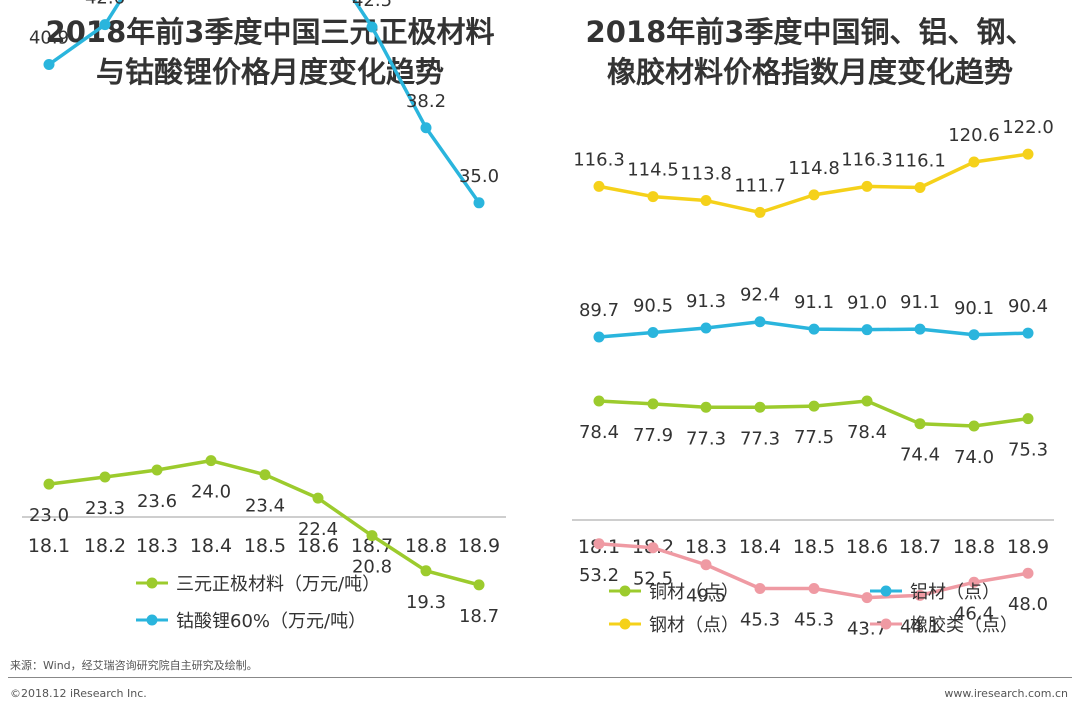  What do you see at coordinates (760, 438) in the screenshot?
I see `right-data-label: 77.3` at bounding box center [760, 438].